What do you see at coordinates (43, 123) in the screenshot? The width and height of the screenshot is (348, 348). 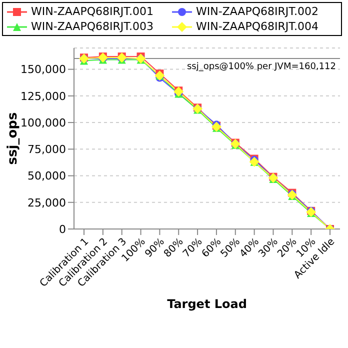 I see `y-tick-label: 100,000` at bounding box center [43, 123].